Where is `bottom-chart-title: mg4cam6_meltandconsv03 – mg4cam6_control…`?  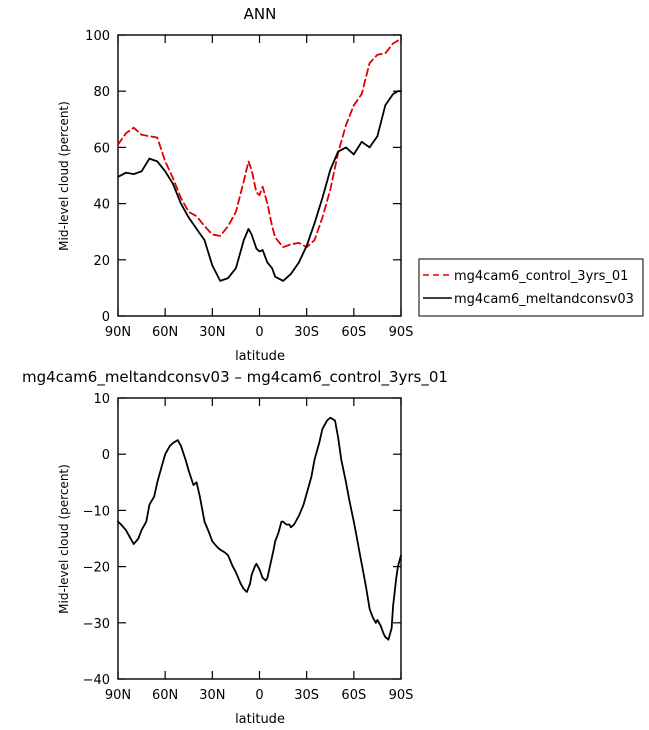 bottom-chart-title: mg4cam6_meltandconsv03 – mg4cam6_control… is located at coordinates (235, 377).